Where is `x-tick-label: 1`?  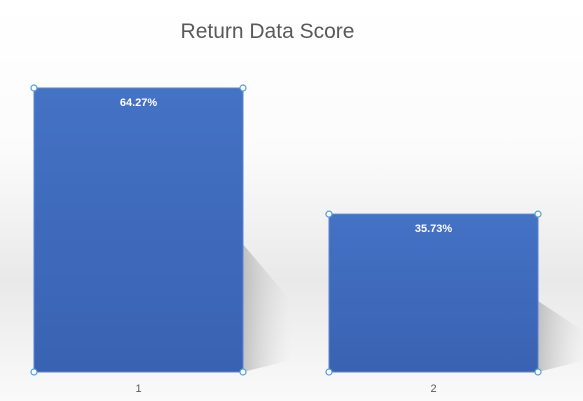 x-tick-label: 1 is located at coordinates (138, 389).